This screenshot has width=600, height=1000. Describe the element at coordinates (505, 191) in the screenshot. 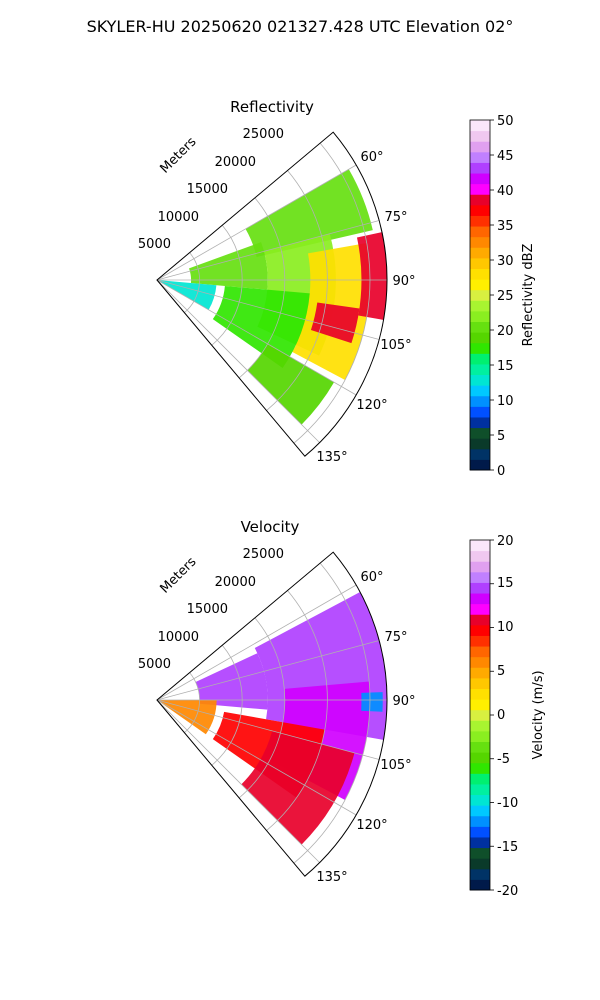

I see `colorbar-tick-label: 40` at that location.